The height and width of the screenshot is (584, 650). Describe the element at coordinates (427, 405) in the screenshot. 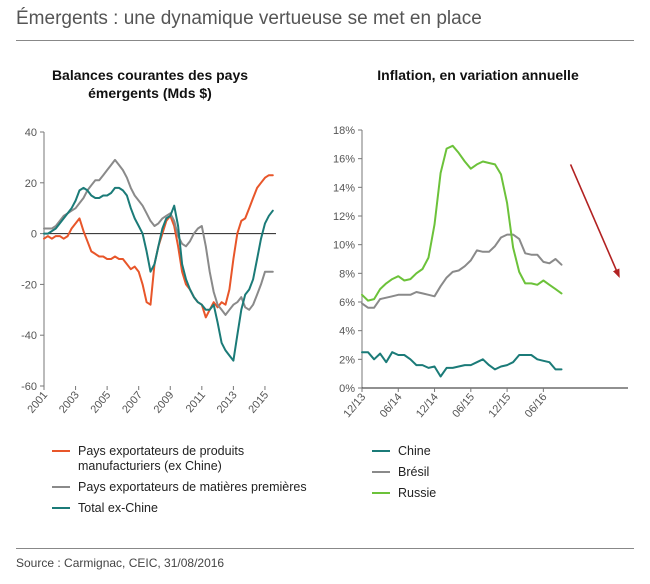

I see `x-tick-label: 12/14` at that location.